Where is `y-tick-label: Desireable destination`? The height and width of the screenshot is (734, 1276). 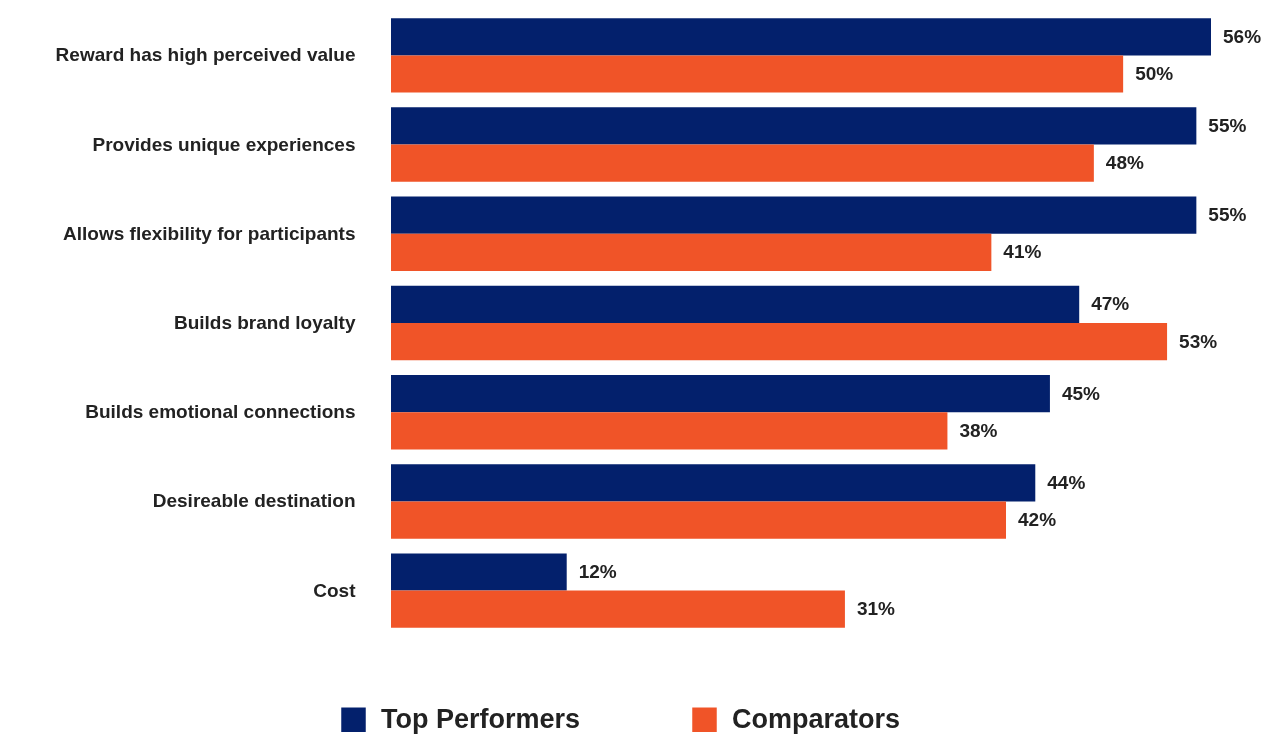
y-tick-label: Desireable destination is located at coordinates (254, 501).